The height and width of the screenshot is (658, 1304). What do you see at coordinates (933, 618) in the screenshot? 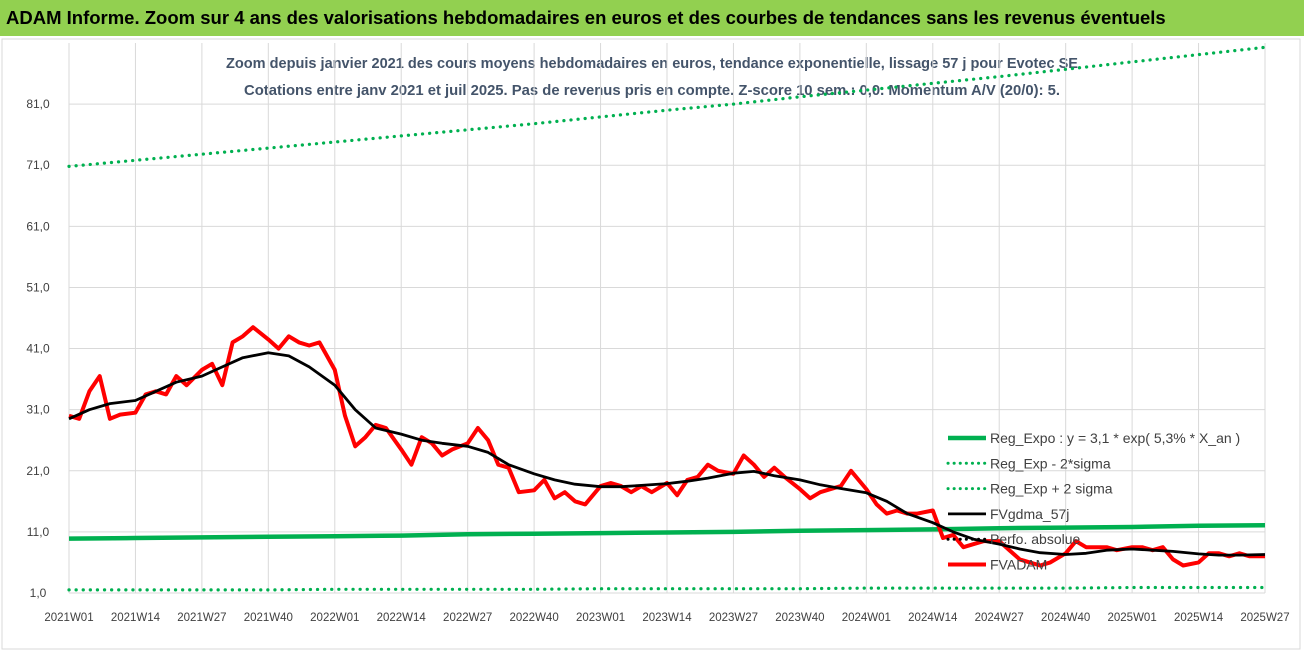
I see `x-tick-label: 2024W14` at bounding box center [933, 618].